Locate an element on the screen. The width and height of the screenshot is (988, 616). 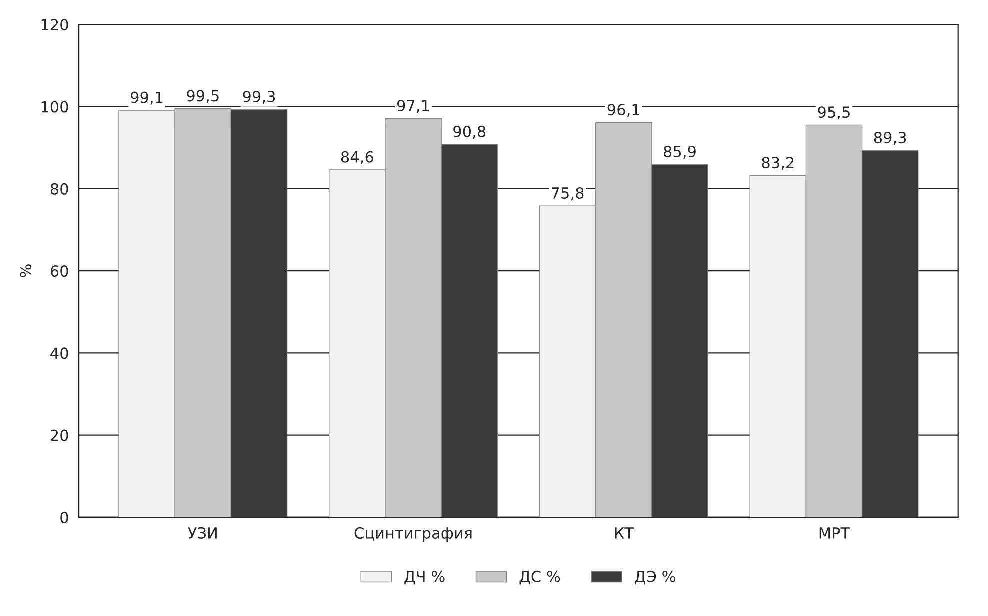
data-label: 90,8 is located at coordinates (470, 132).